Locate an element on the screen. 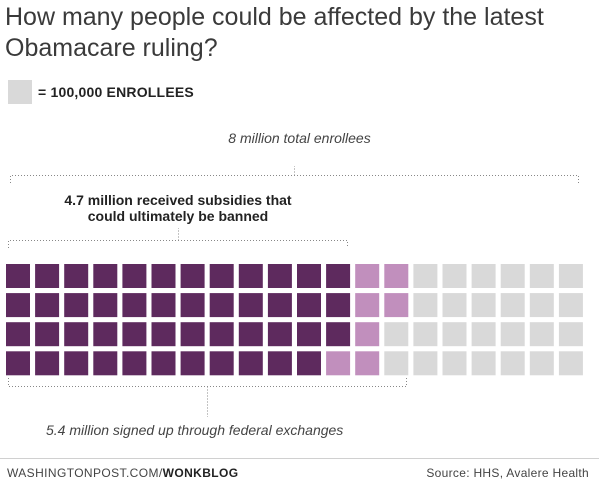 This screenshot has height=499, width=599. footer-source: Source: HHS, Avalere Health is located at coordinates (507, 473).